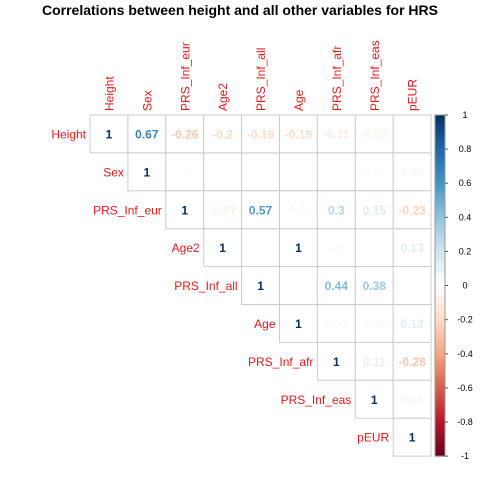 The width and height of the screenshot is (480, 480). What do you see at coordinates (465, 217) in the screenshot?
I see `colorbar-tick-label: 0.4` at bounding box center [465, 217].